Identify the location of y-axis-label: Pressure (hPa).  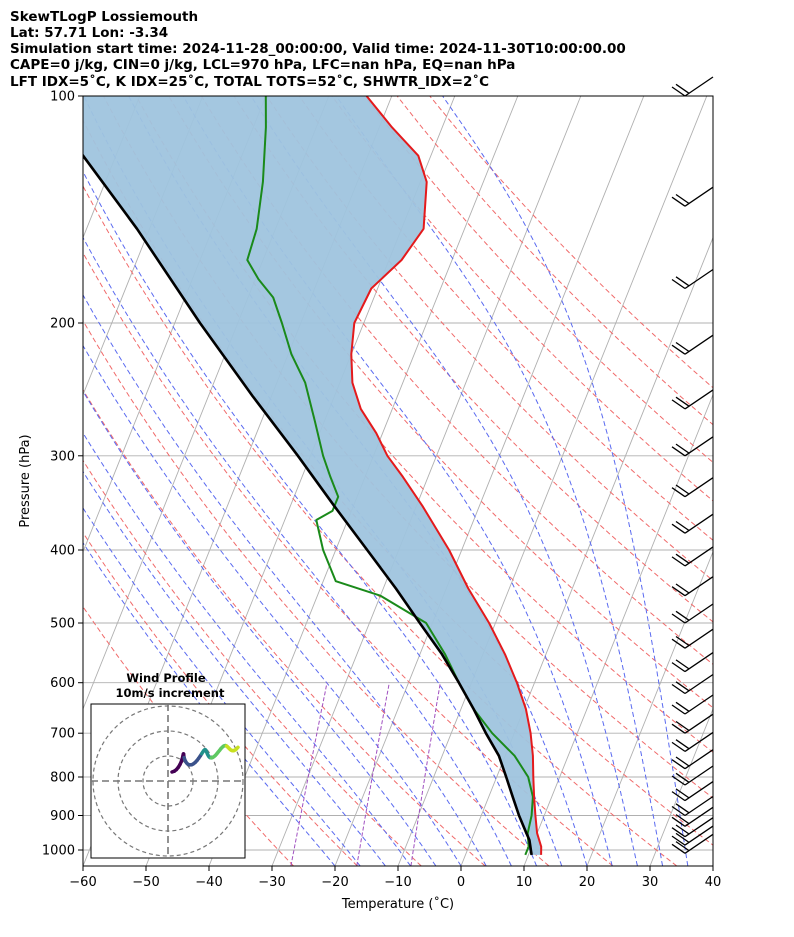
(25, 480).